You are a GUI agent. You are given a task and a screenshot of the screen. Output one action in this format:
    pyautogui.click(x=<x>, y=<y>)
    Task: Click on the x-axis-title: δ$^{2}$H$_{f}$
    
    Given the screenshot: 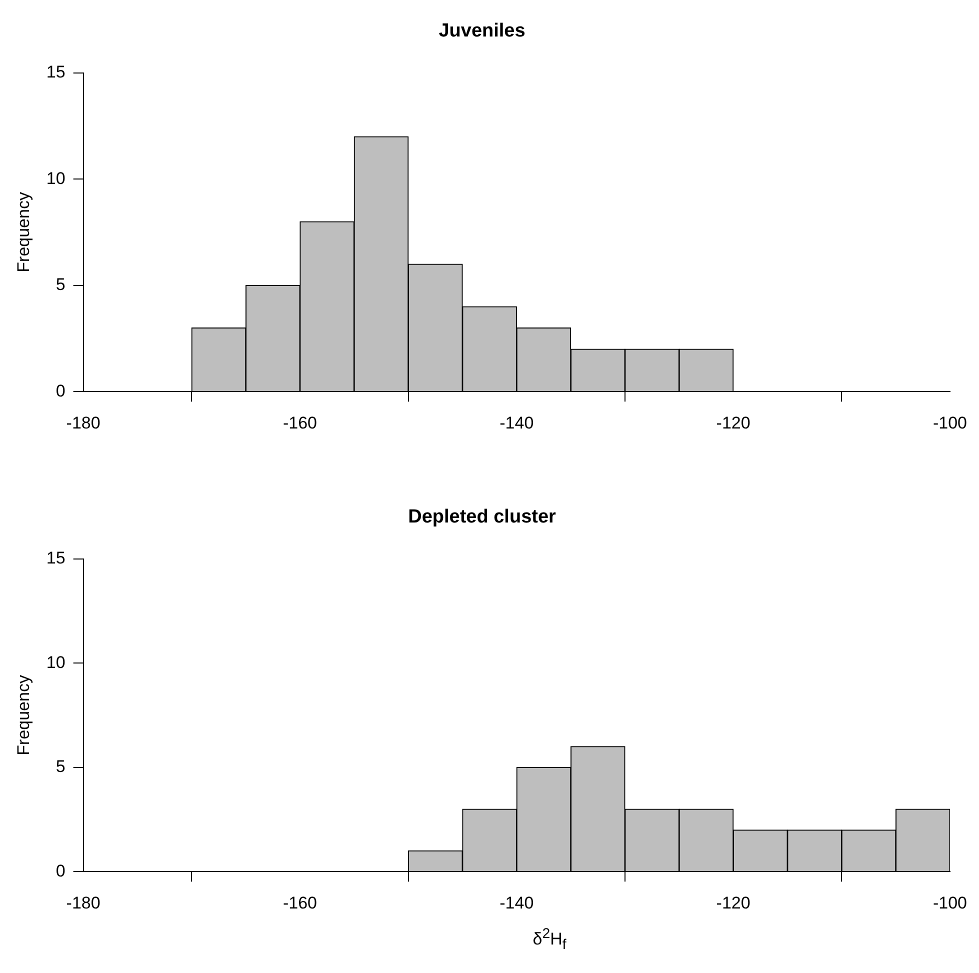 What is the action you would take?
    pyautogui.click(x=550, y=941)
    